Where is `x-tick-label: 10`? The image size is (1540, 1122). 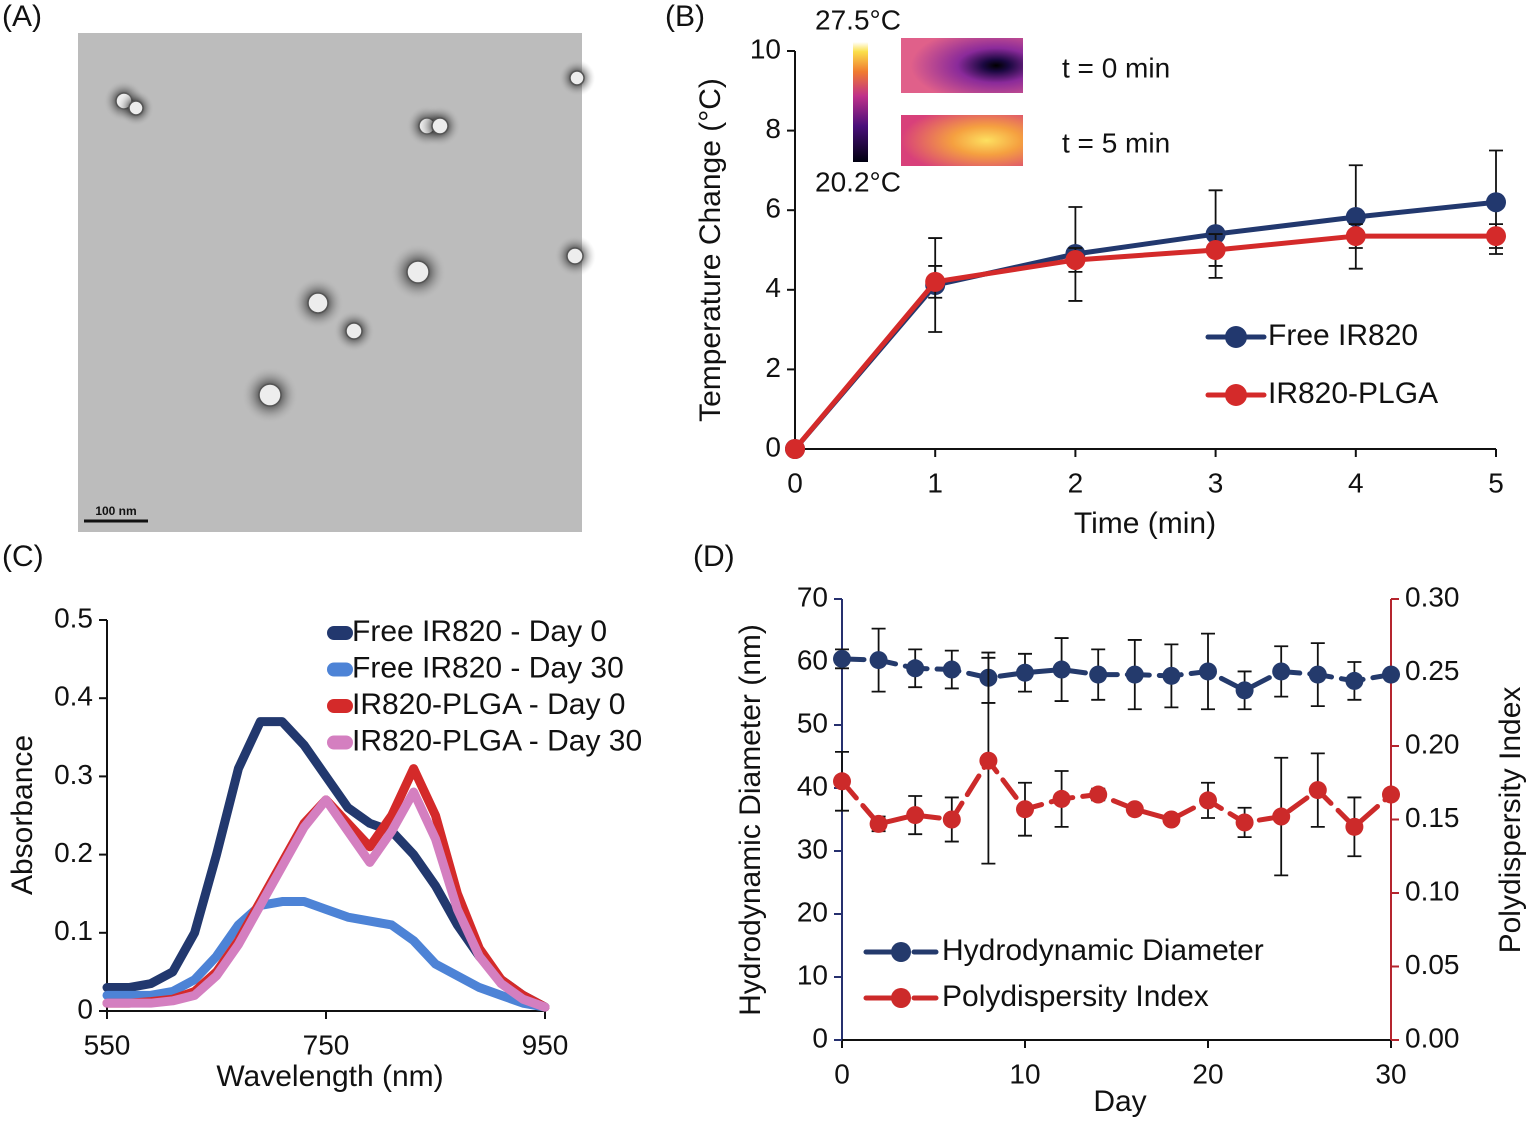 x-tick-label: 10 is located at coordinates (1024, 1073).